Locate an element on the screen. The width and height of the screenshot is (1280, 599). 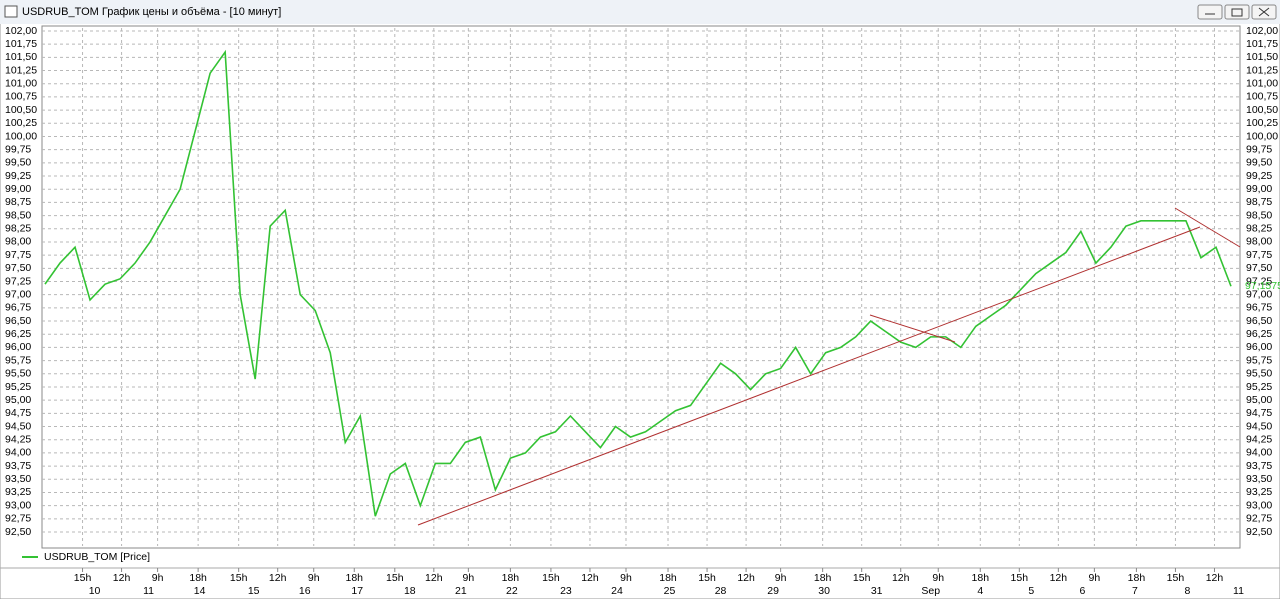
y-tick-label: 99,25 is located at coordinates (18, 176).